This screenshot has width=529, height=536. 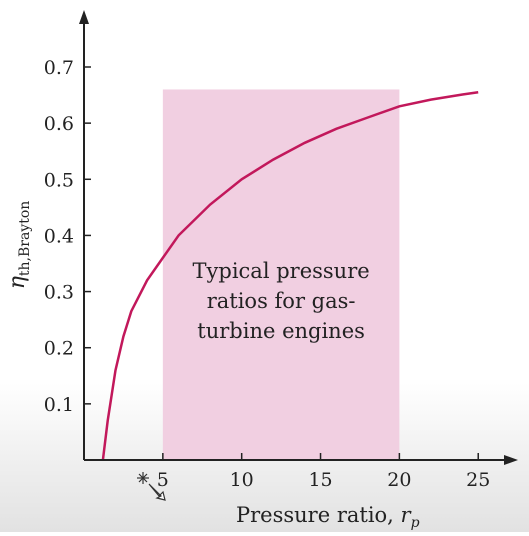 I want to click on y-tick-label: 0.5, so click(x=59, y=180).